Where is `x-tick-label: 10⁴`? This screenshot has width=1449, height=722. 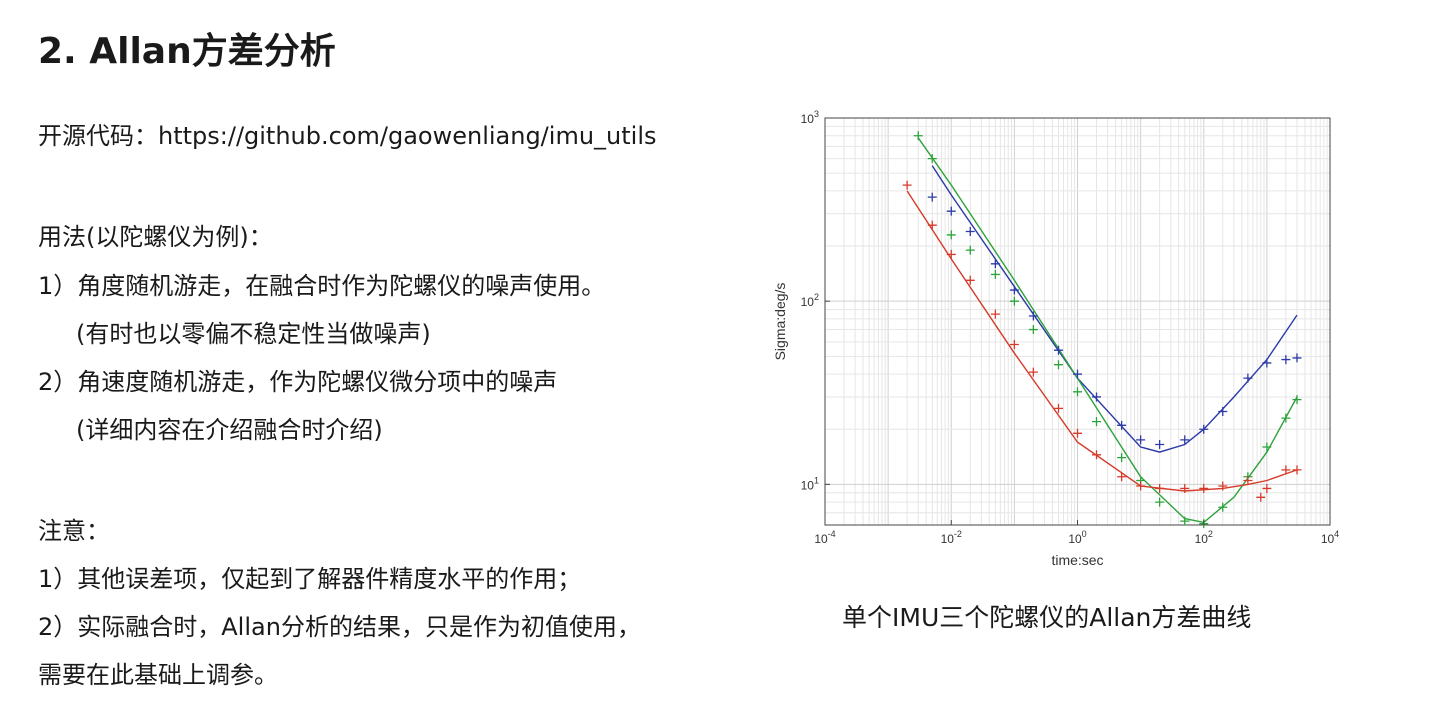 x-tick-label: 10⁴ is located at coordinates (1330, 537).